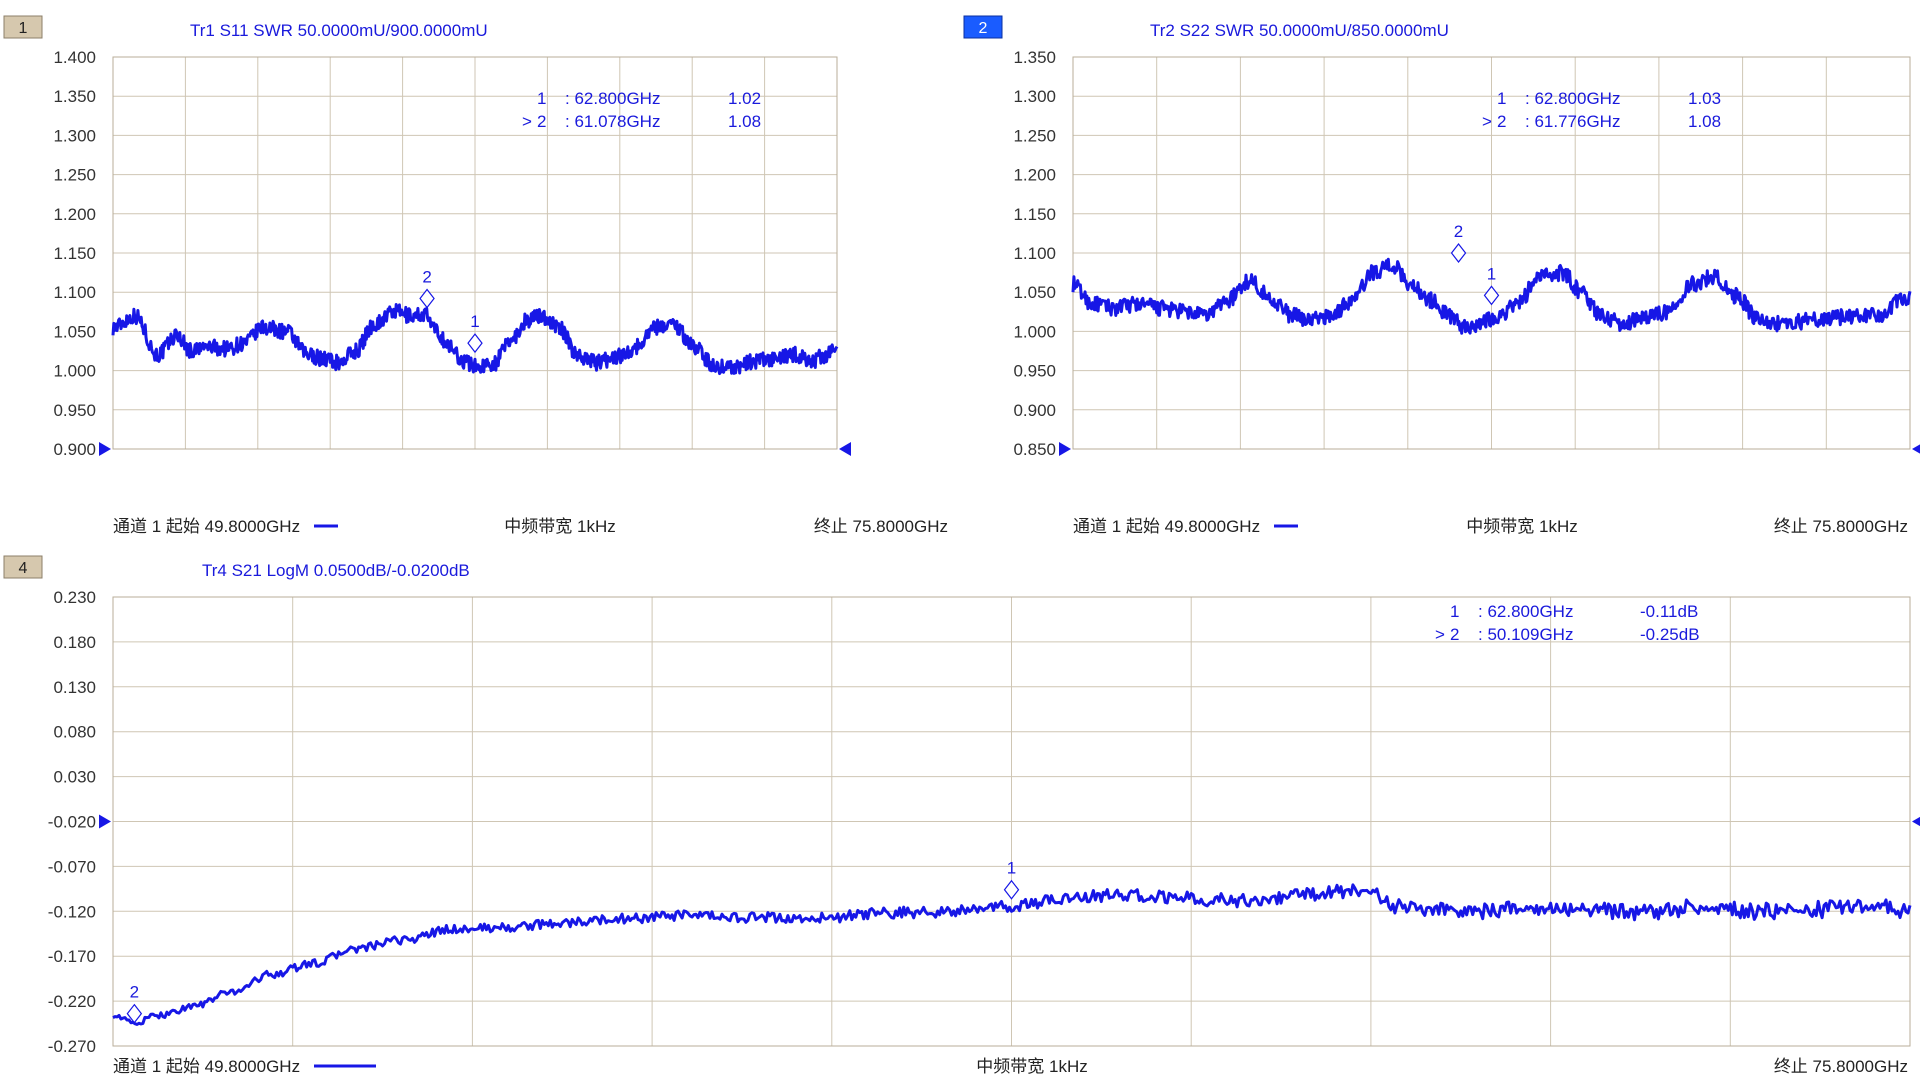 The height and width of the screenshot is (1080, 1920). What do you see at coordinates (74, 687) in the screenshot?
I see `y-tick-label: 0.130` at bounding box center [74, 687].